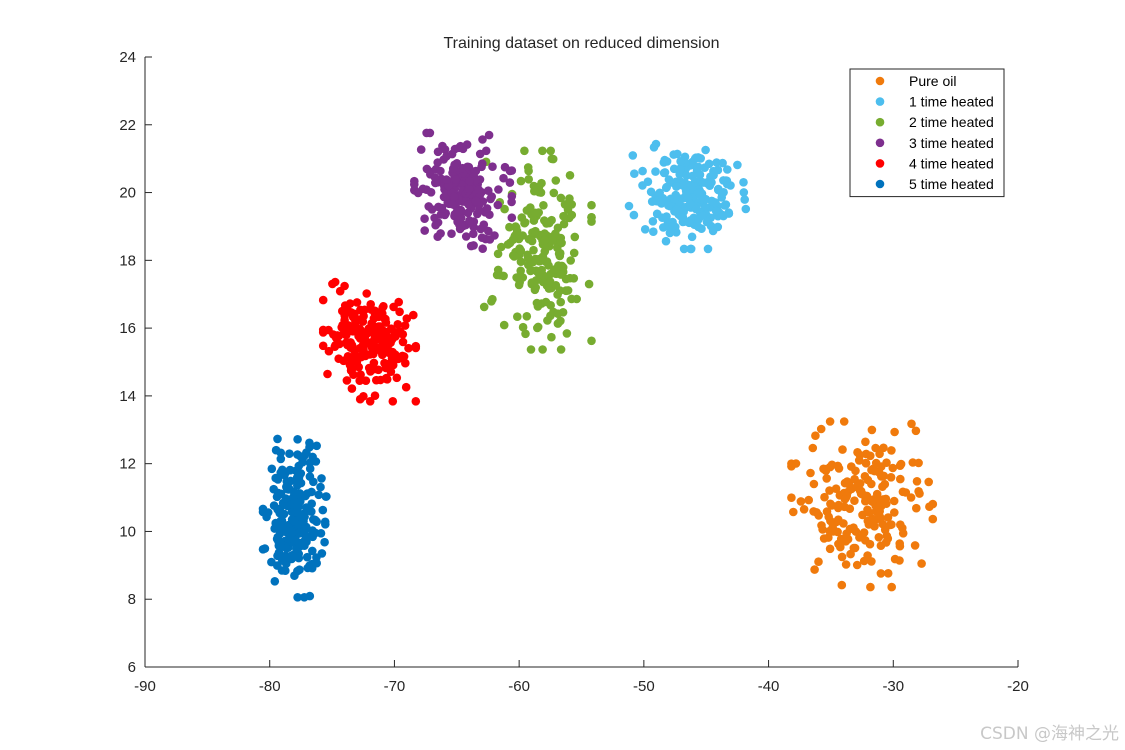 The height and width of the screenshot is (750, 1125). Describe the element at coordinates (951, 122) in the screenshot. I see `legend-entry-label: 2 time heated` at that location.